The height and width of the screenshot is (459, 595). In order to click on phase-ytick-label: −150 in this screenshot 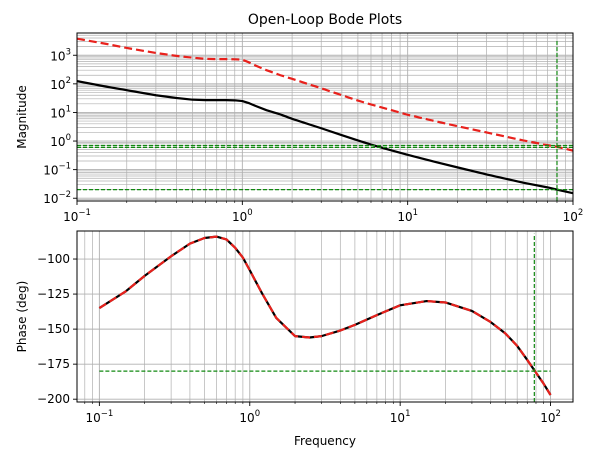, I will do `click(53, 329)`.